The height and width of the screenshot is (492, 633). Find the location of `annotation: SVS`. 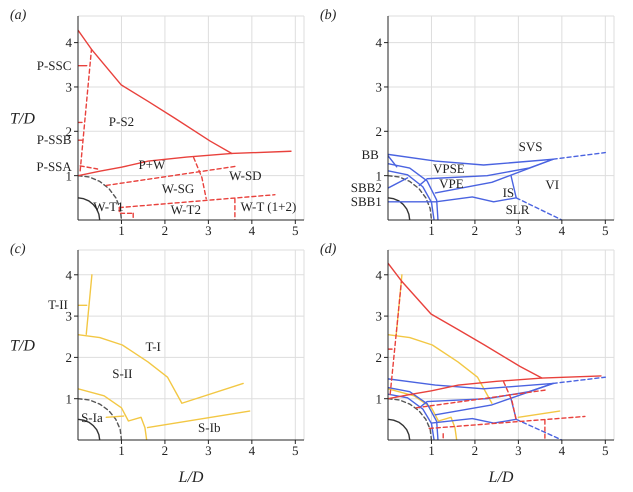

annotation: SVS is located at coordinates (530, 146).